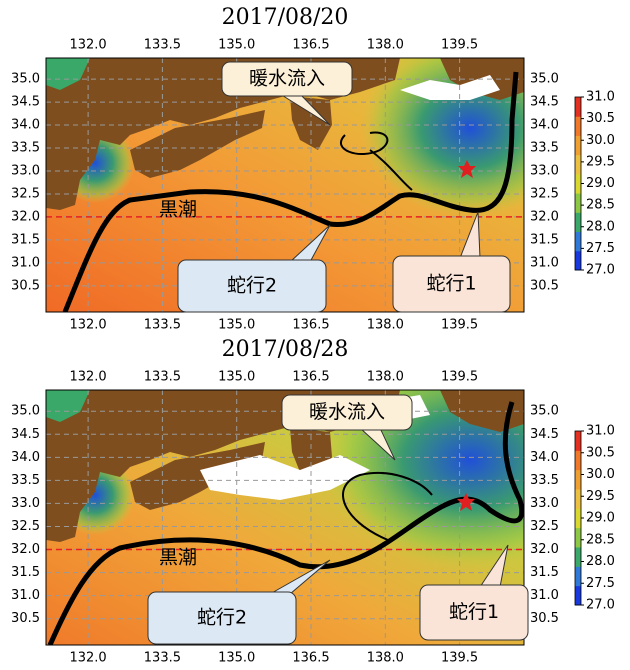 Image resolution: width=630 pixels, height=670 pixels. I want to click on map-title: 2017/08/28, so click(285, 349).